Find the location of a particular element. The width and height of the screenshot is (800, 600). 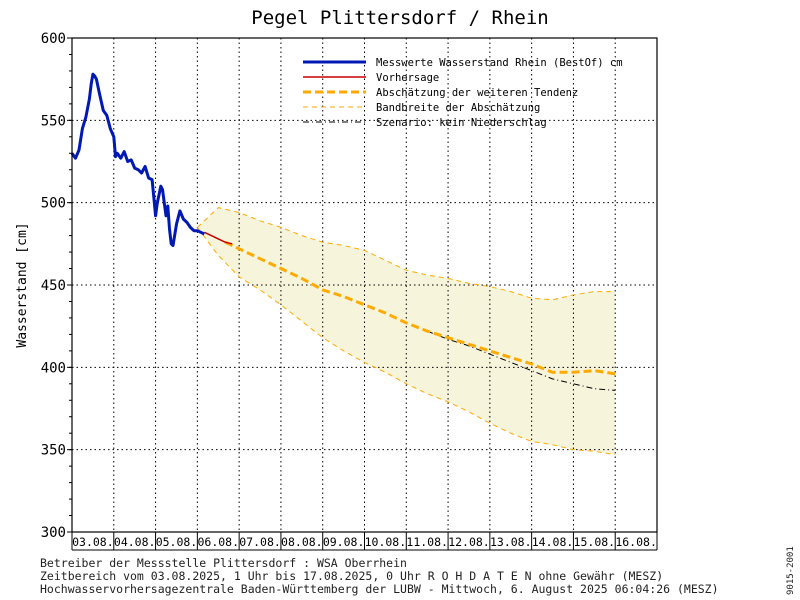

series-line-scenario is located at coordinates (521, 360).